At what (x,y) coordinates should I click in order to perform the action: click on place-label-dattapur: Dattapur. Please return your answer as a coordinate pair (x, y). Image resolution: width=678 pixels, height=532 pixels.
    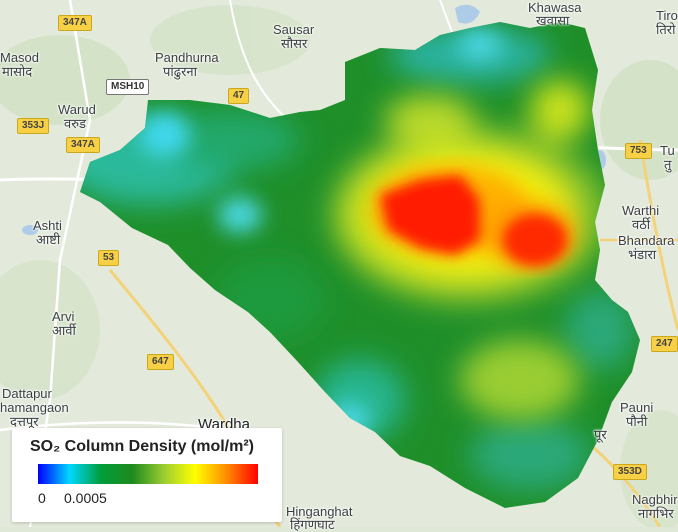
    Looking at the image, I should click on (27, 393).